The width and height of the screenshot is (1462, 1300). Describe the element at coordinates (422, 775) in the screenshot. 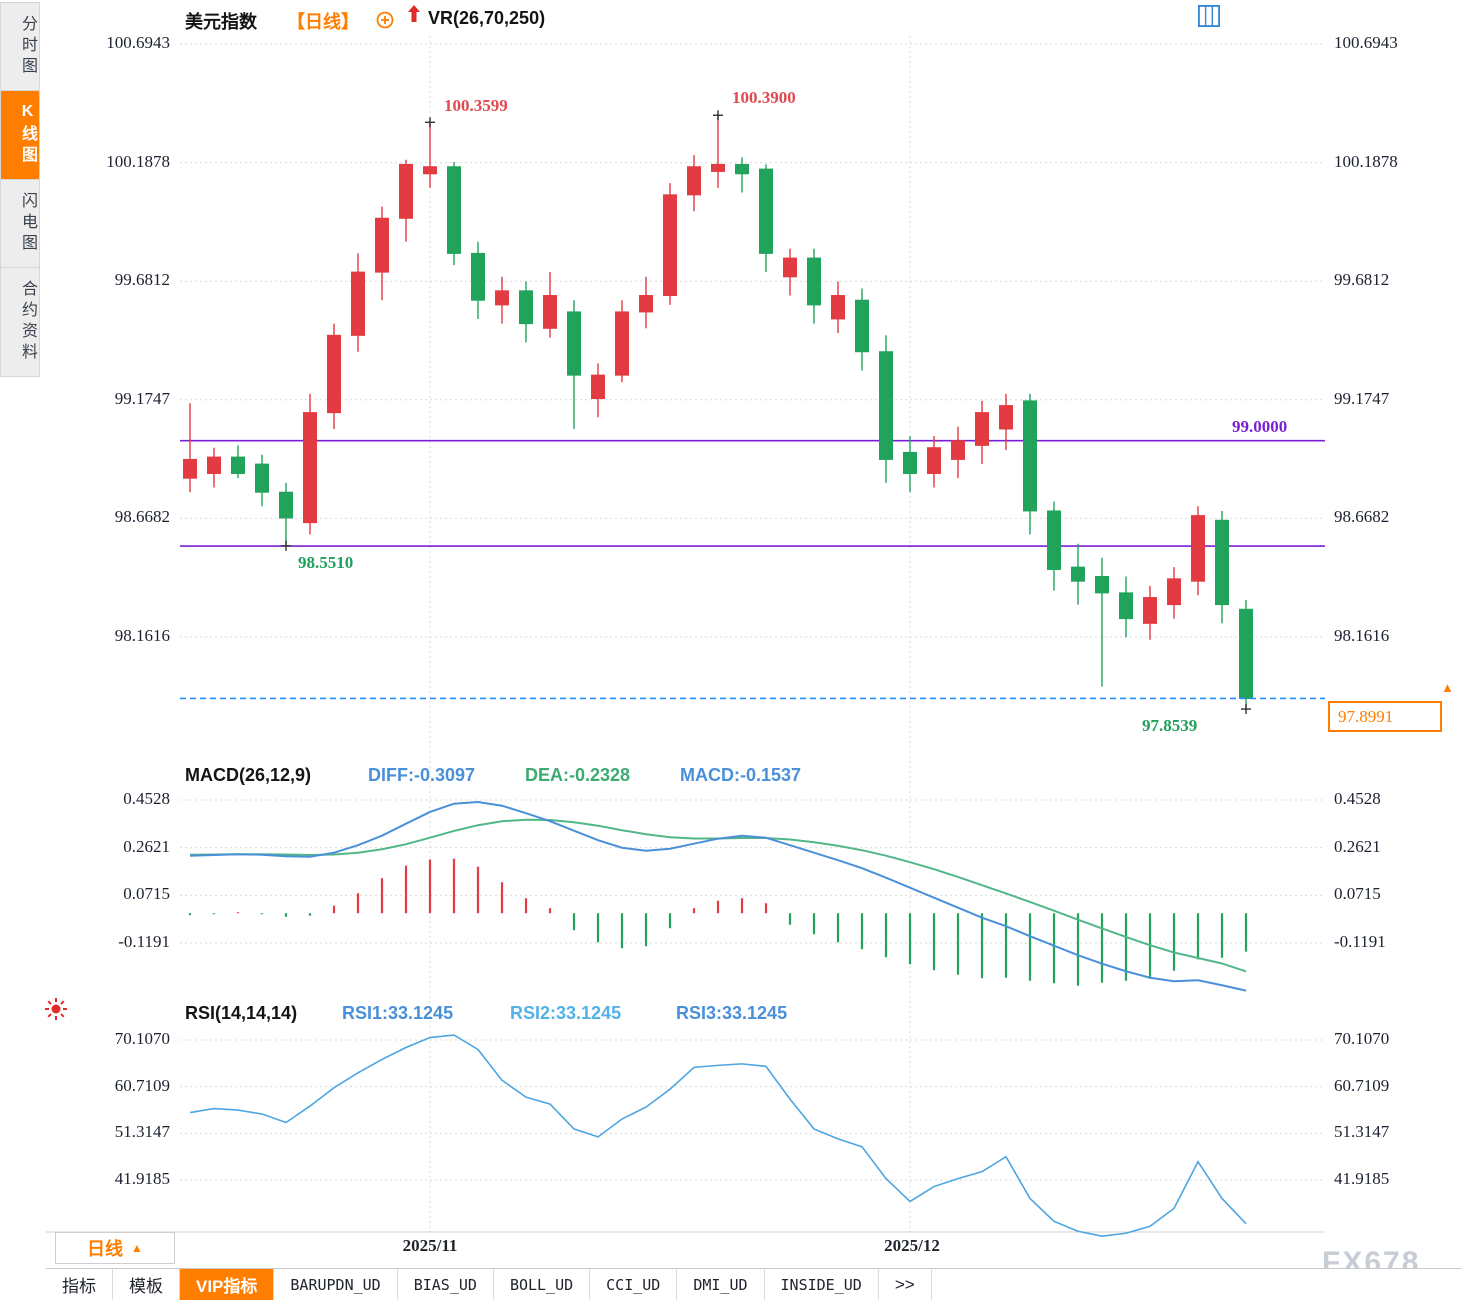

I see `macd-diff-value: DIFF:-0.3097` at that location.